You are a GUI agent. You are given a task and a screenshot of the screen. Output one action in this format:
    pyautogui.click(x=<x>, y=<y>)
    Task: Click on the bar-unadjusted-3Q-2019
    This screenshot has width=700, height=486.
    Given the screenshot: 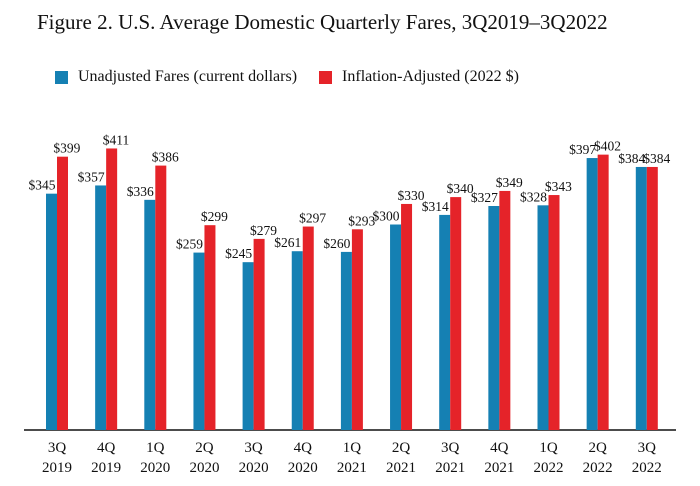 What is the action you would take?
    pyautogui.click(x=51, y=311)
    